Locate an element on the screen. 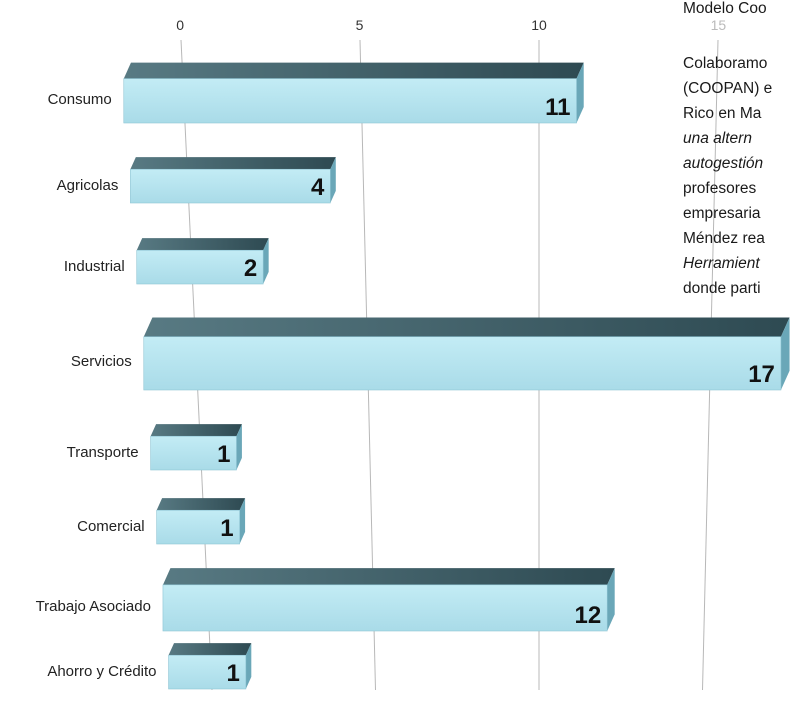  category-label: Servicios is located at coordinates (101, 361).